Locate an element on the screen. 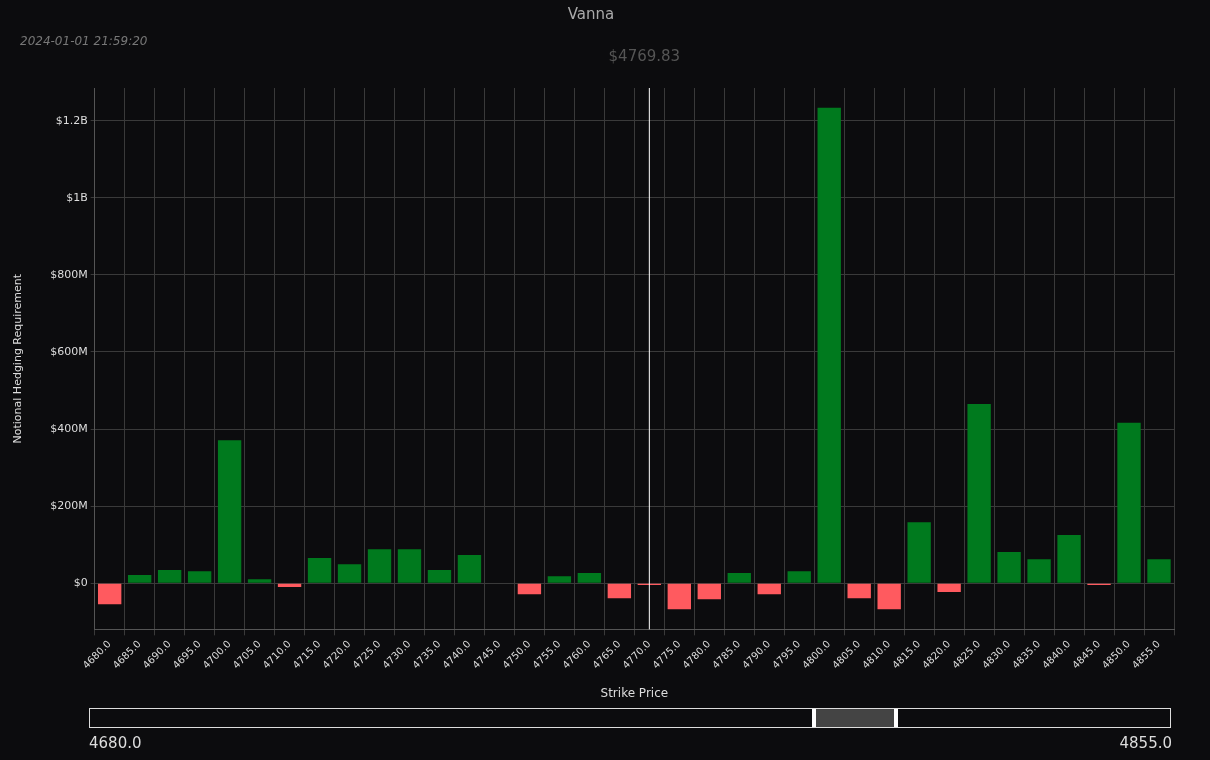 The image size is (1210, 760). y-tick-label: $400M is located at coordinates (69, 428).